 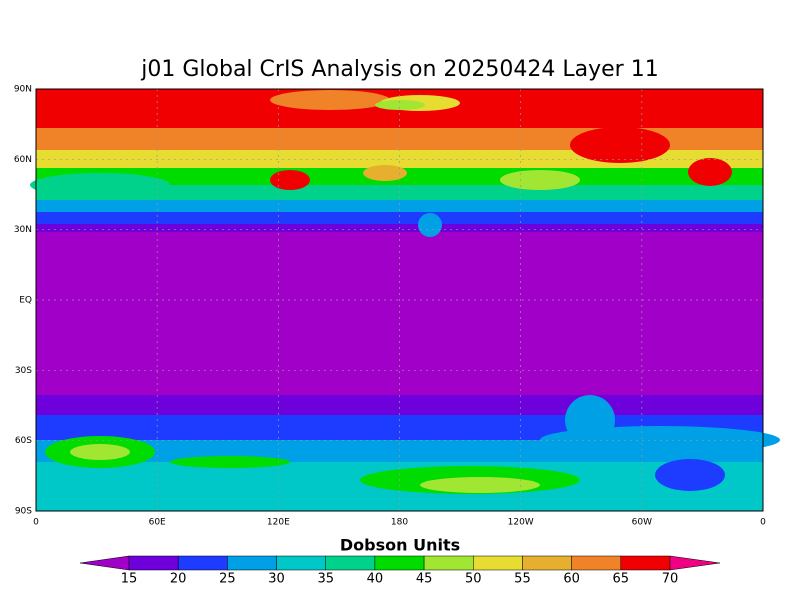 I want to click on lat-label: 90S, so click(x=23, y=512).